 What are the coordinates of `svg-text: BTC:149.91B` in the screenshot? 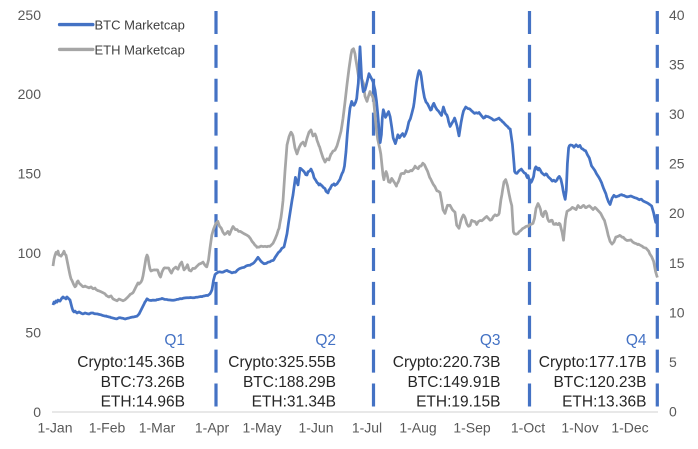 It's located at (453, 382).